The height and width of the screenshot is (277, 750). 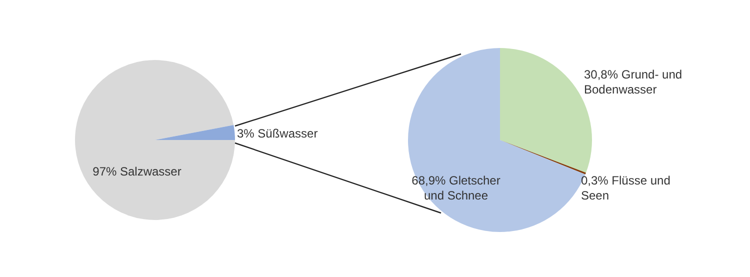 I want to click on slice-label: 68,9% Gletscher und Schnee, so click(x=456, y=187).